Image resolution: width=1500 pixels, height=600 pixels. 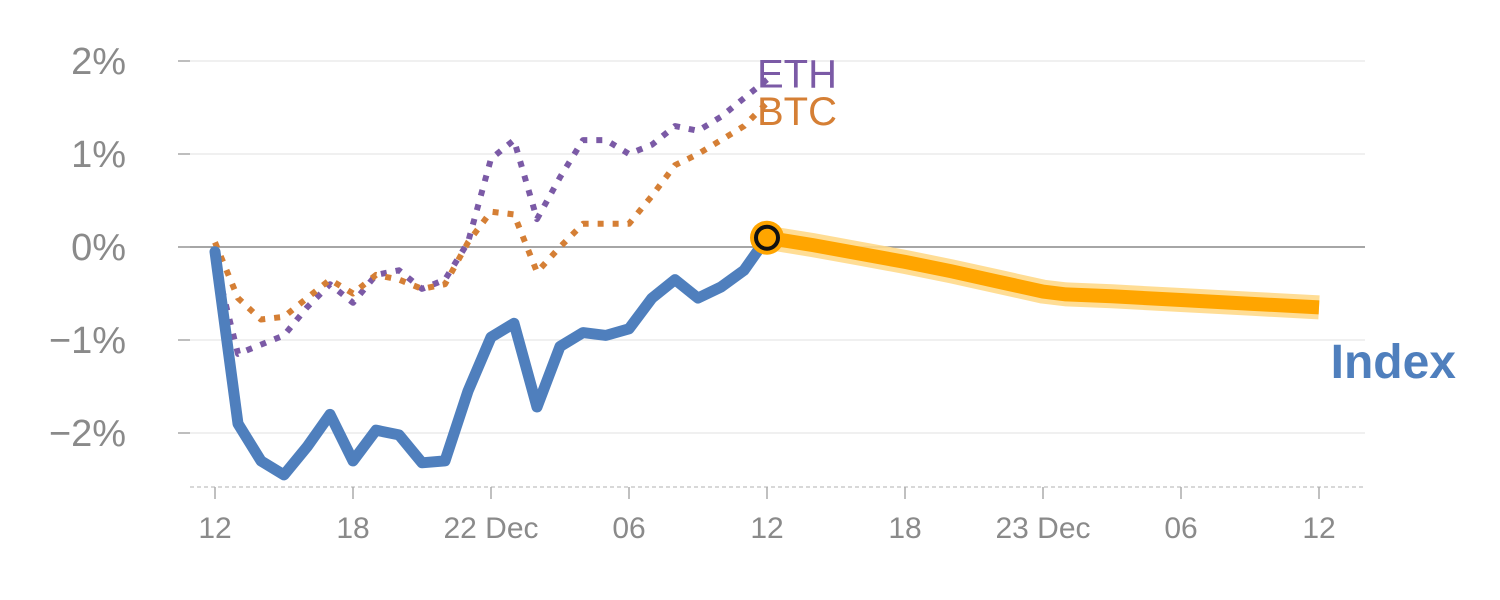 I want to click on y-tick-label: −1%, so click(x=87, y=341).